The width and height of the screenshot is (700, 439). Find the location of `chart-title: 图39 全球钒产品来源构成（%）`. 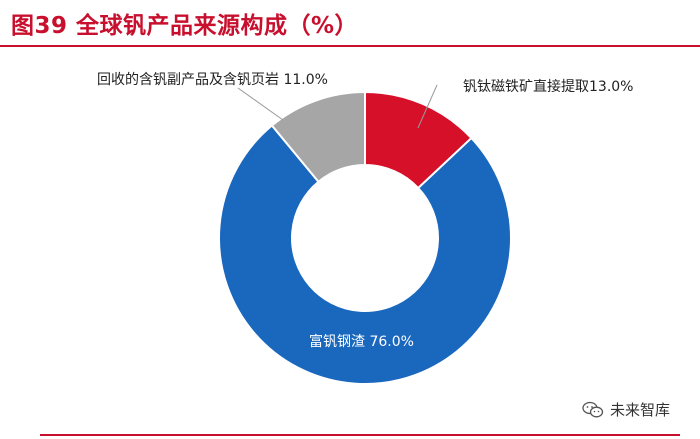

chart-title: 图39 全球钒产品来源构成（%） is located at coordinates (185, 26).